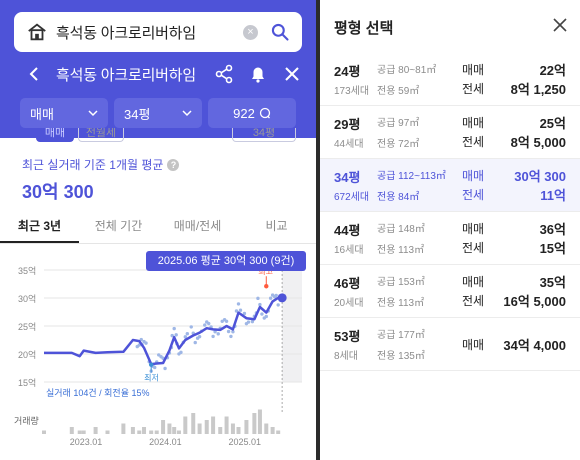 This screenshot has height=460, width=580. I want to click on trade-summary: 실거래 104건 / 회전율 15%, so click(98, 393).